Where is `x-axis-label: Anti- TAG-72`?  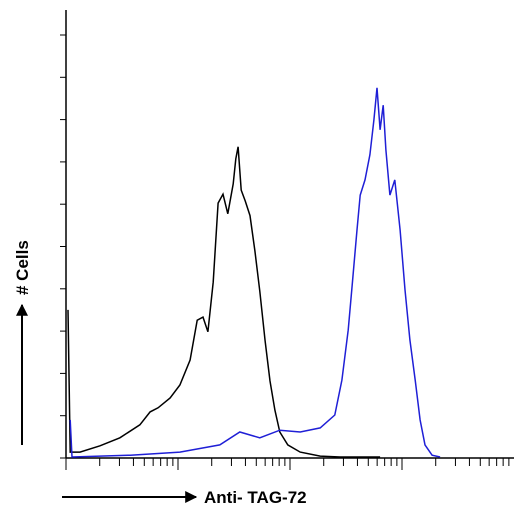
x-axis-label: Anti- TAG-72 is located at coordinates (255, 497).